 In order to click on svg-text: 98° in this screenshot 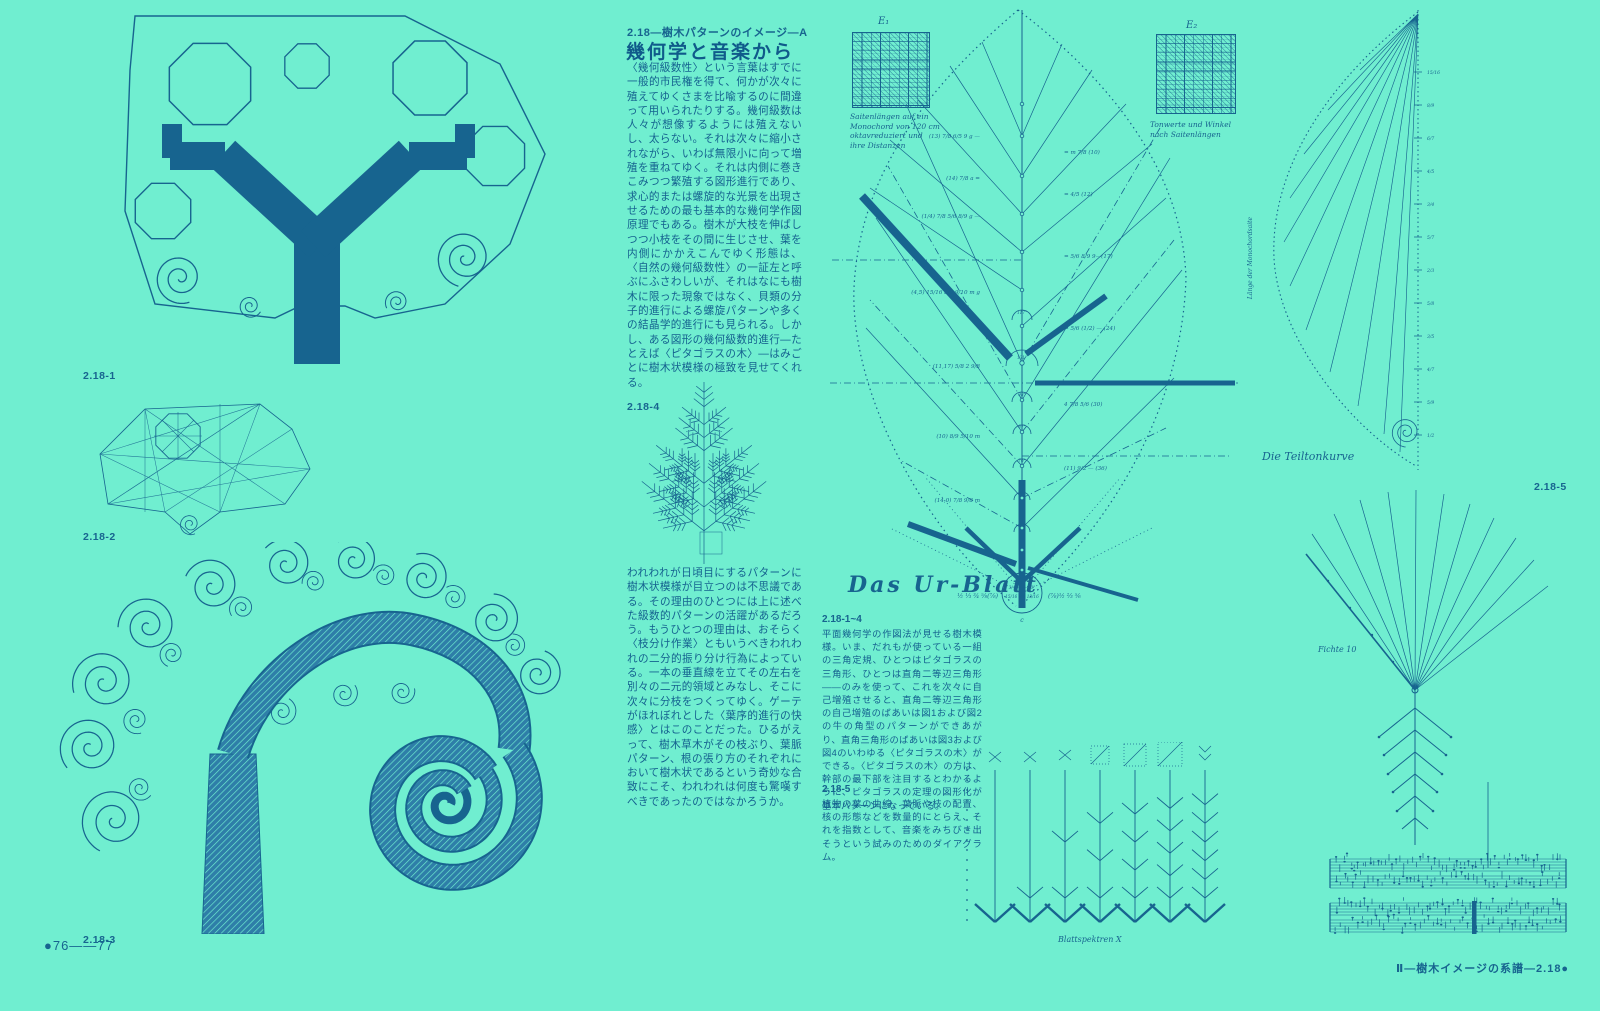, I will do `click(1021, 394)`.